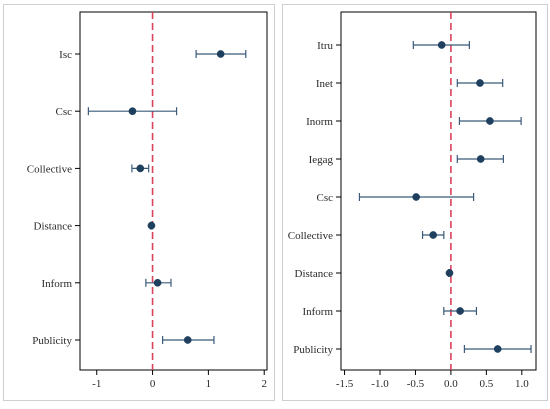 This screenshot has height=409, width=550. Describe the element at coordinates (486, 384) in the screenshot. I see `right-x-tick-label: 0.5` at that location.